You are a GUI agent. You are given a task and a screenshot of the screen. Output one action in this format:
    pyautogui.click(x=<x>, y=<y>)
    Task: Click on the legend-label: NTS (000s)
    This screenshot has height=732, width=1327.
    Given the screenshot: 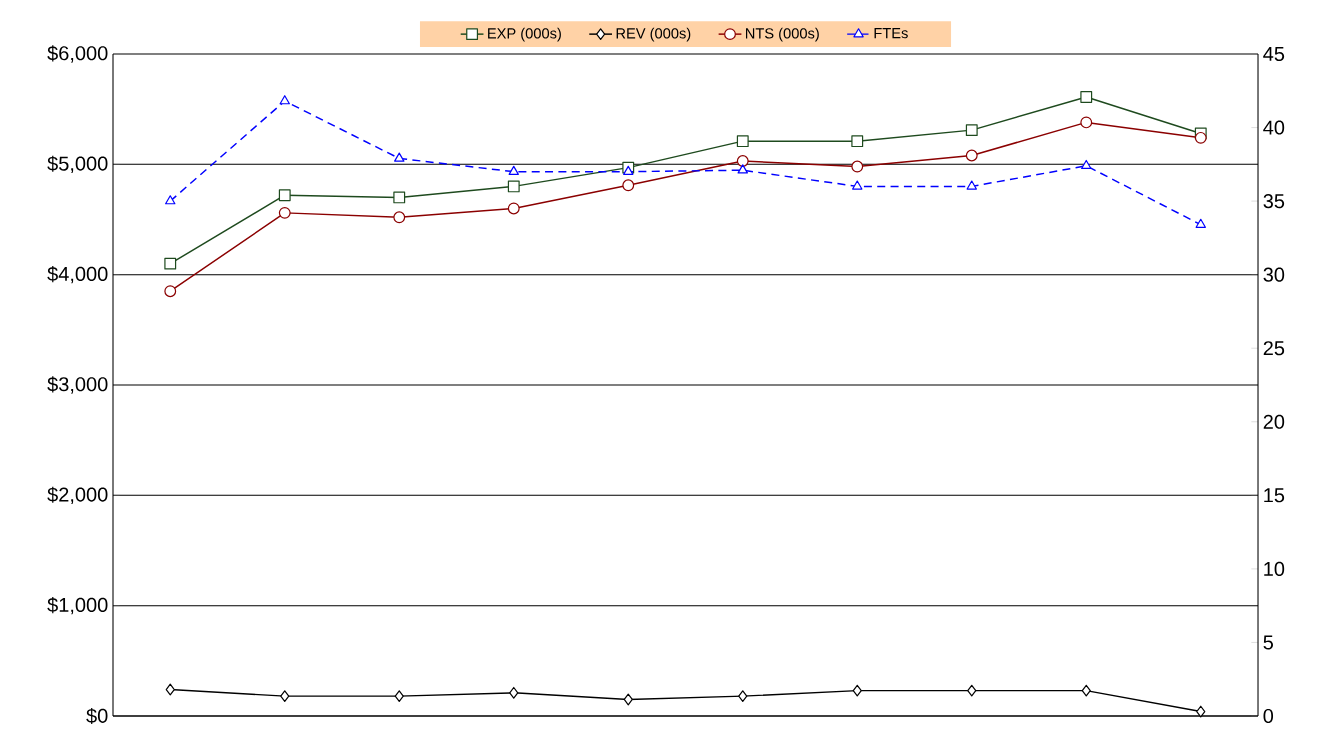 What is the action you would take?
    pyautogui.click(x=782, y=34)
    